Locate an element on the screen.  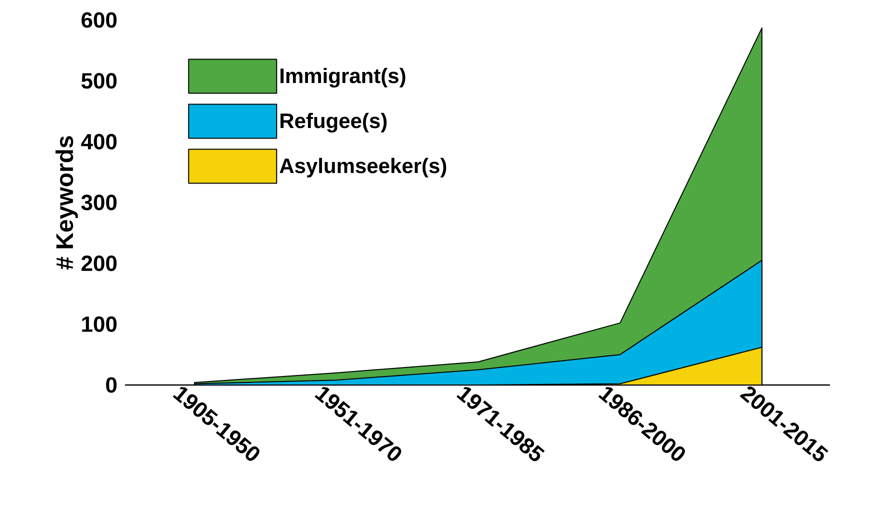
y-tick-label: 600 is located at coordinates (99, 20).